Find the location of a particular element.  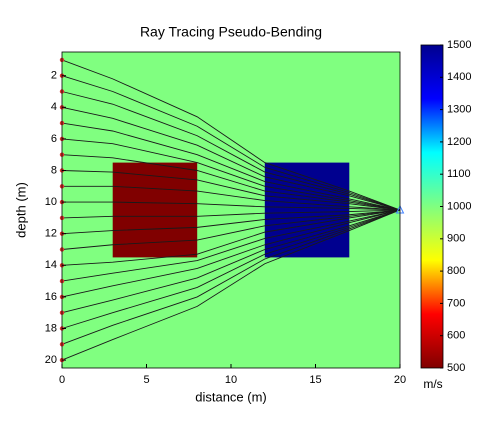

y-tick-label: 20 is located at coordinates (51, 360).